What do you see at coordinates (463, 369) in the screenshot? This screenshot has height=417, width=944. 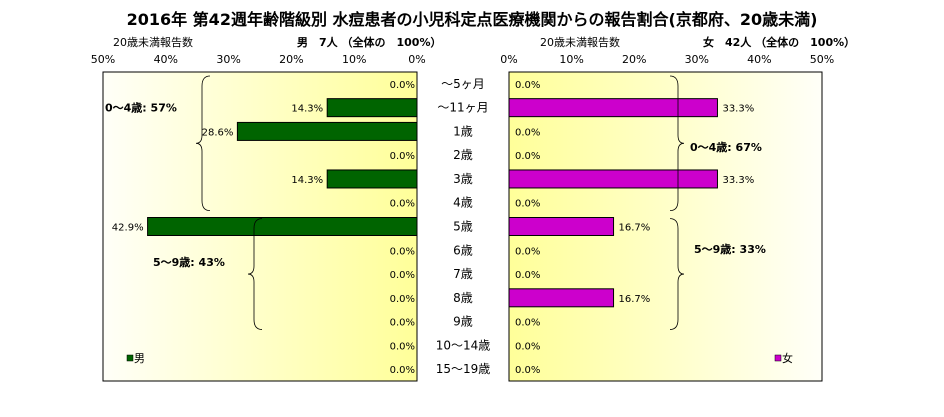 I see `age-category-label: 15～19歳` at bounding box center [463, 369].